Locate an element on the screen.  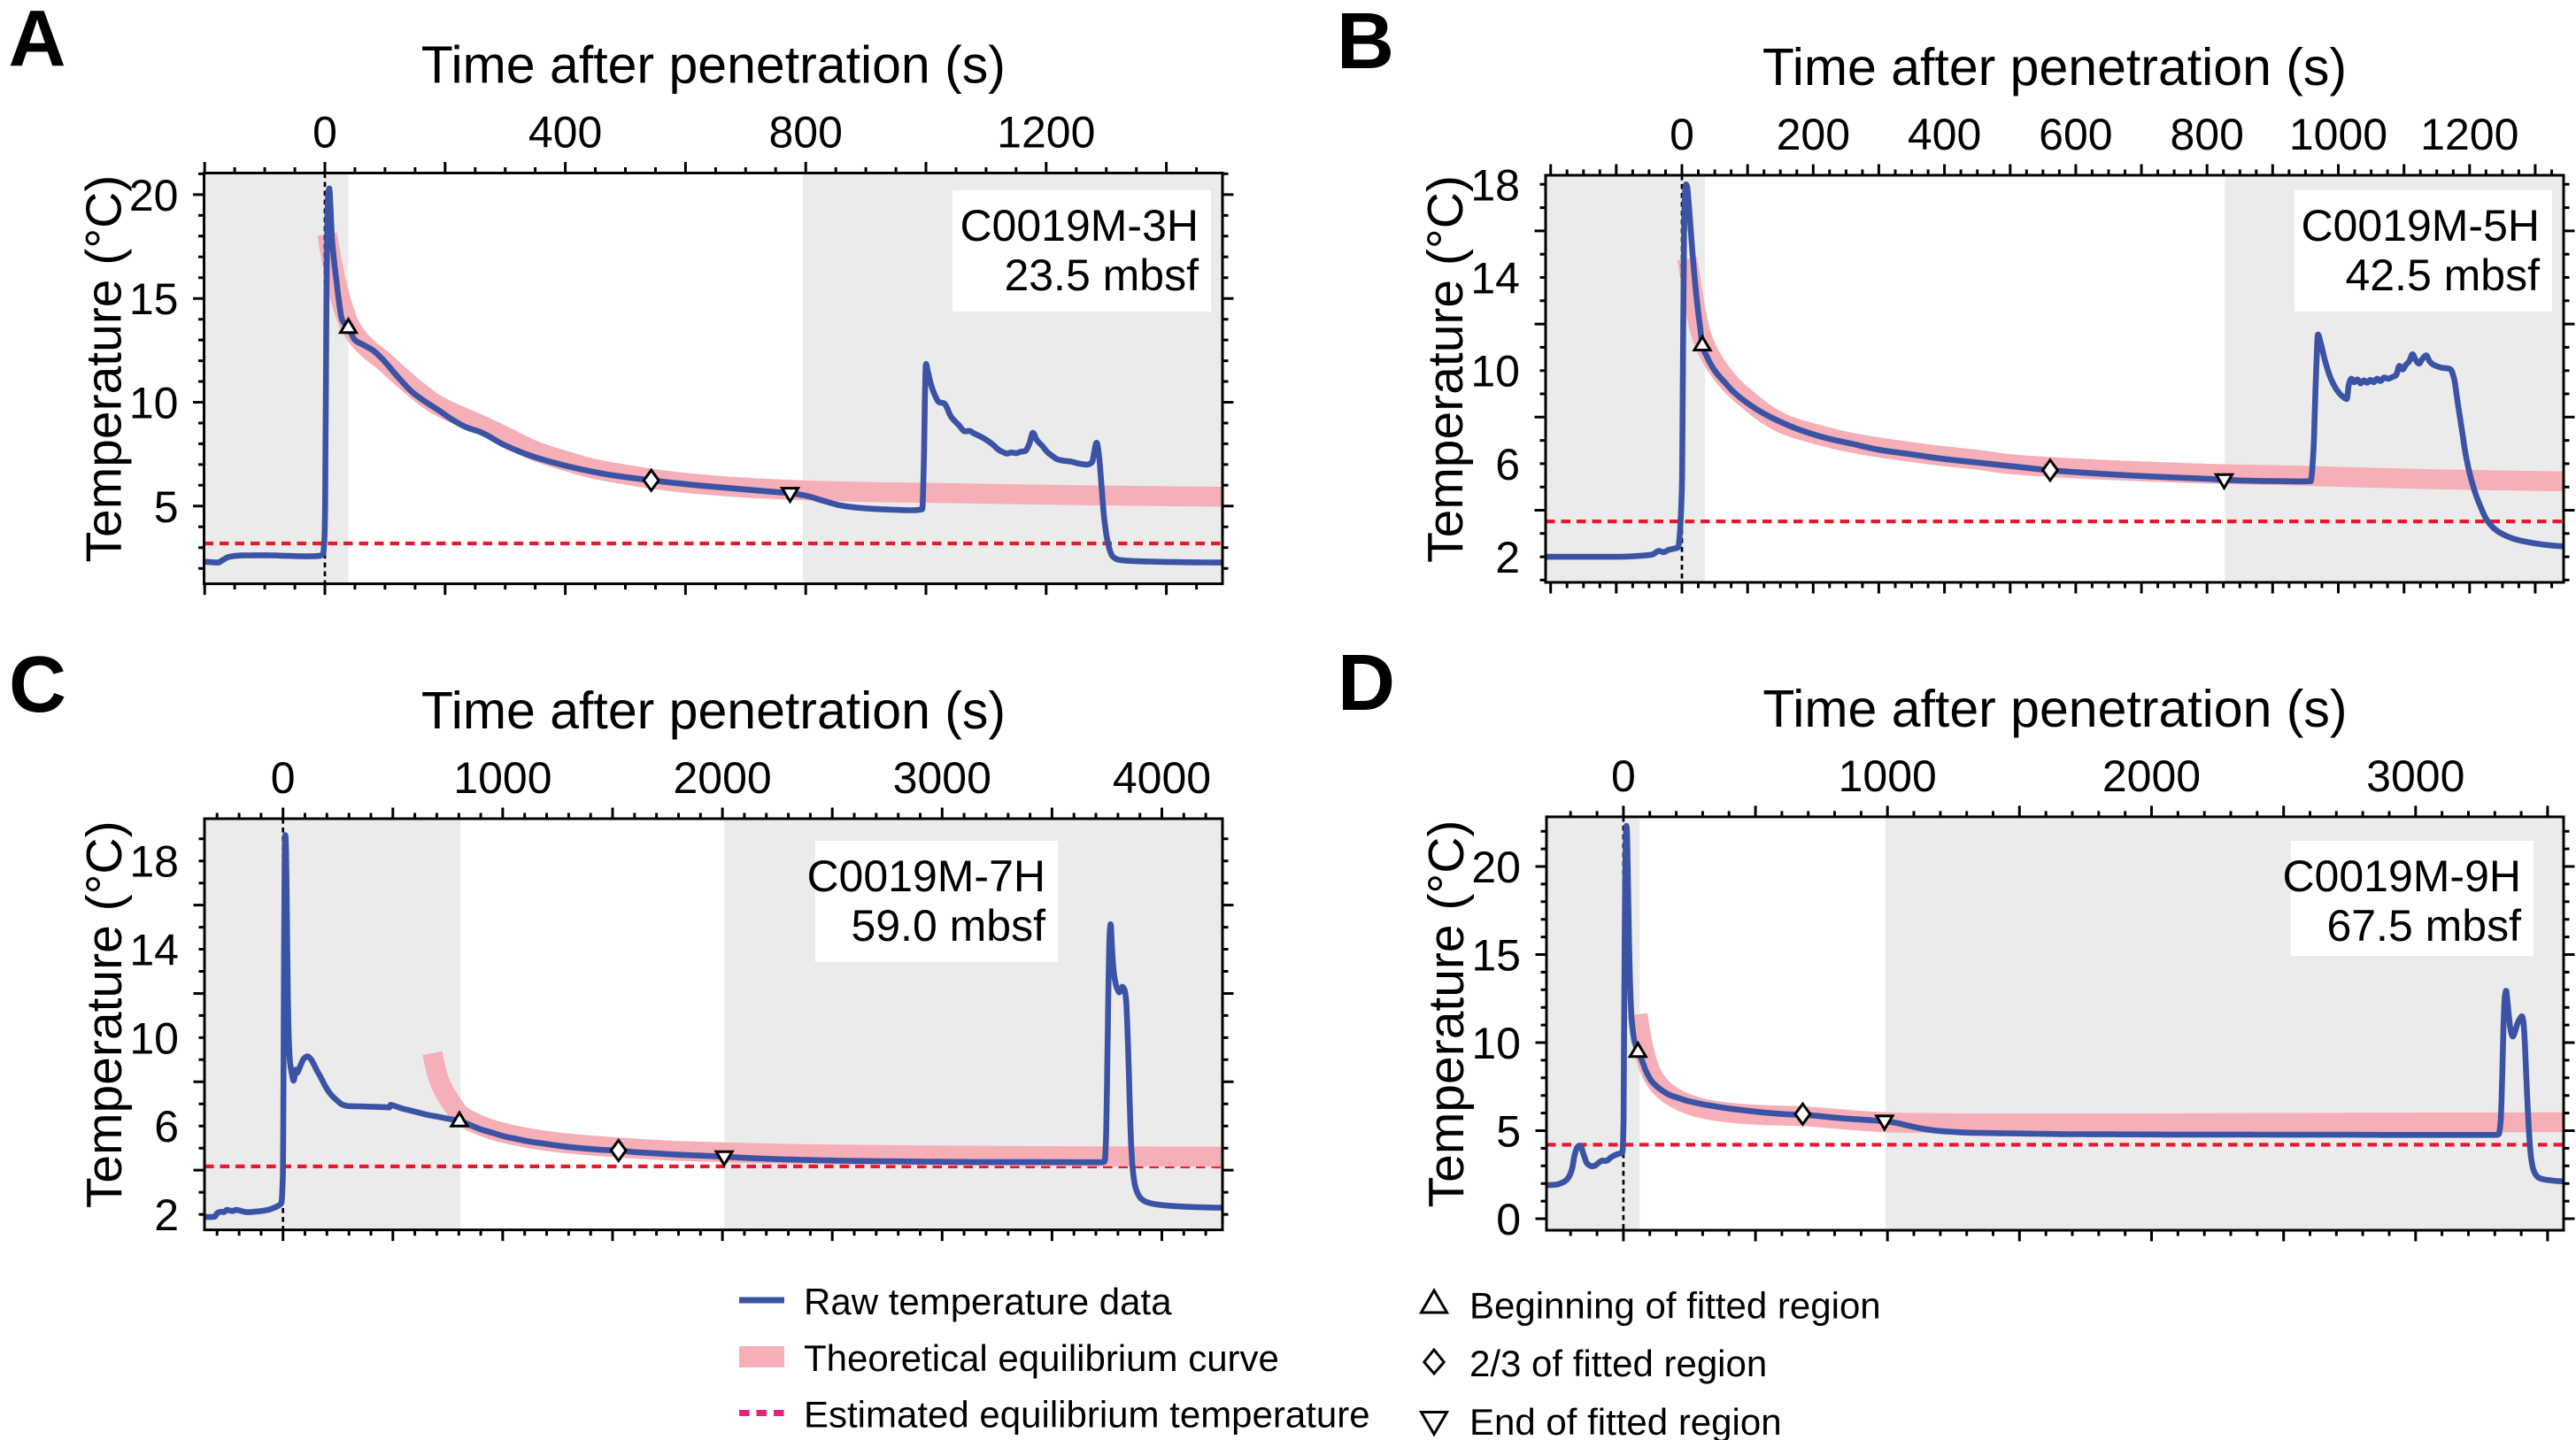
svg-text: D is located at coordinates (1366, 683).